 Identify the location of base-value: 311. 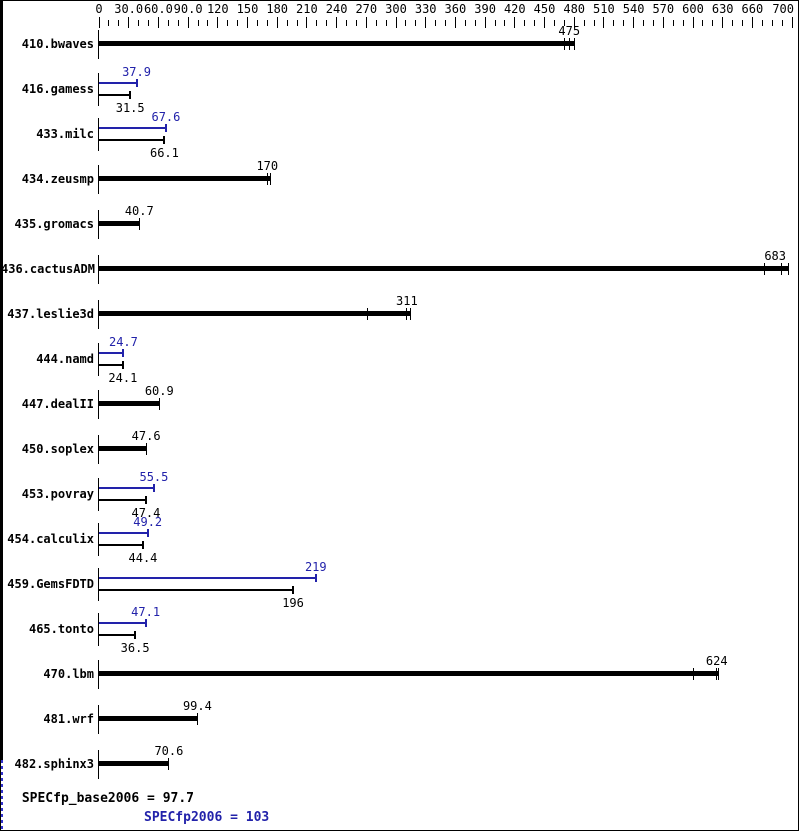
(407, 301).